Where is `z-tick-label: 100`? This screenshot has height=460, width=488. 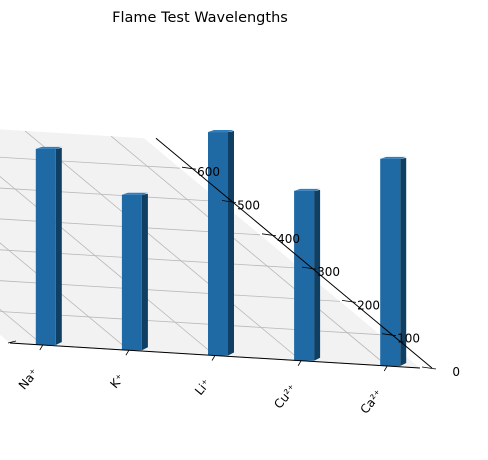 z-tick-label: 100 is located at coordinates (408, 339).